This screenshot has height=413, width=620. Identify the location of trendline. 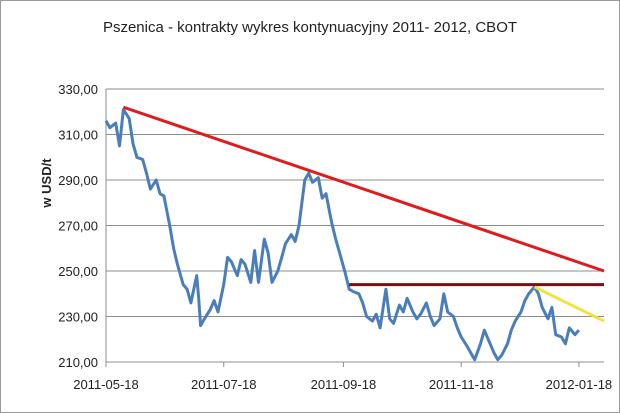
(569, 304).